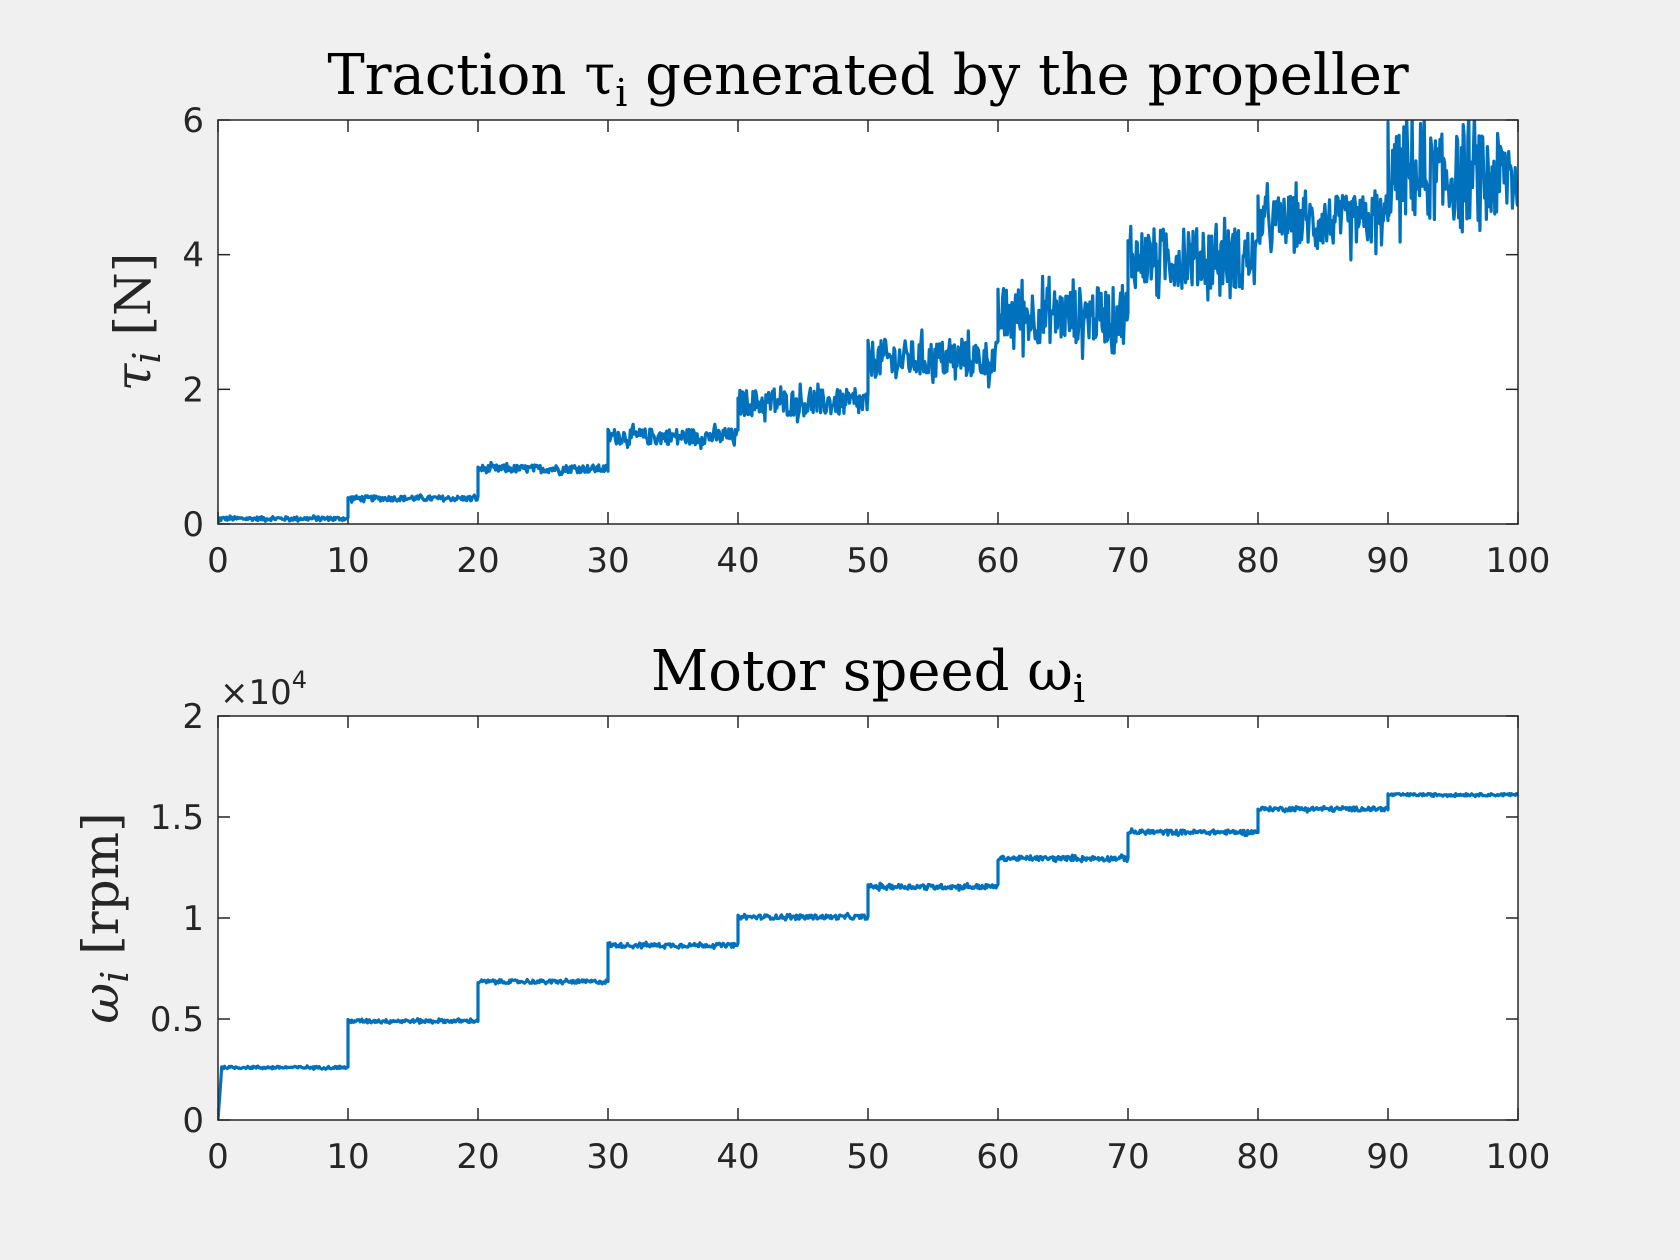 This screenshot has width=1680, height=1260. What do you see at coordinates (193, 121) in the screenshot?
I see `y-tick-label: 6` at bounding box center [193, 121].